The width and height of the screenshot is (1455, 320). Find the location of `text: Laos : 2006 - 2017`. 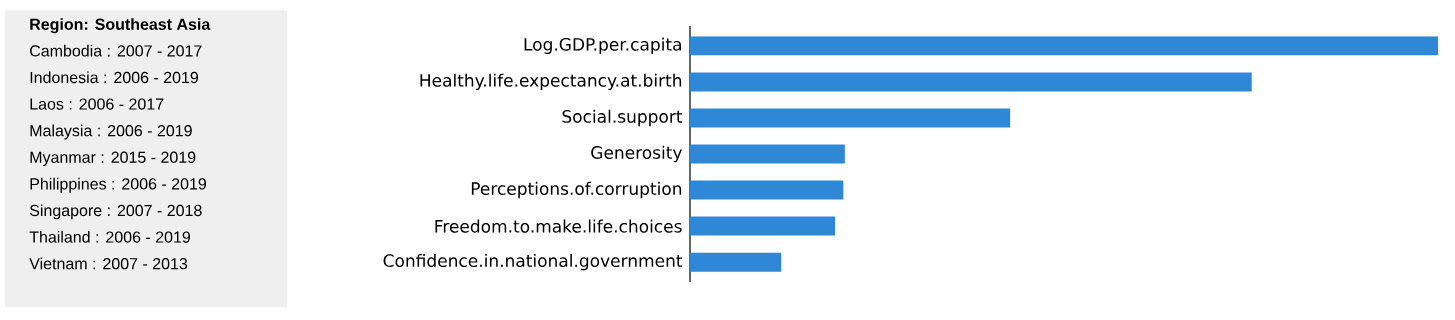

text: Laos : 2006 - 2017 is located at coordinates (97, 104).